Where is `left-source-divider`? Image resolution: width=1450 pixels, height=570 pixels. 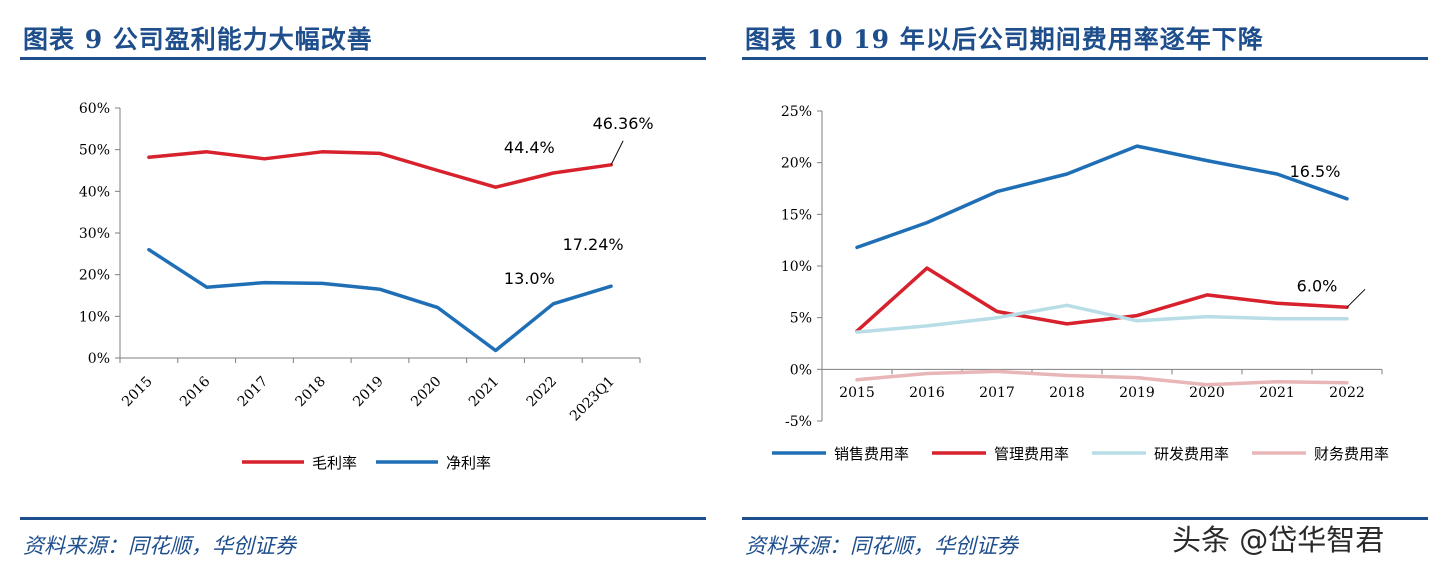
left-source-divider is located at coordinates (363, 518).